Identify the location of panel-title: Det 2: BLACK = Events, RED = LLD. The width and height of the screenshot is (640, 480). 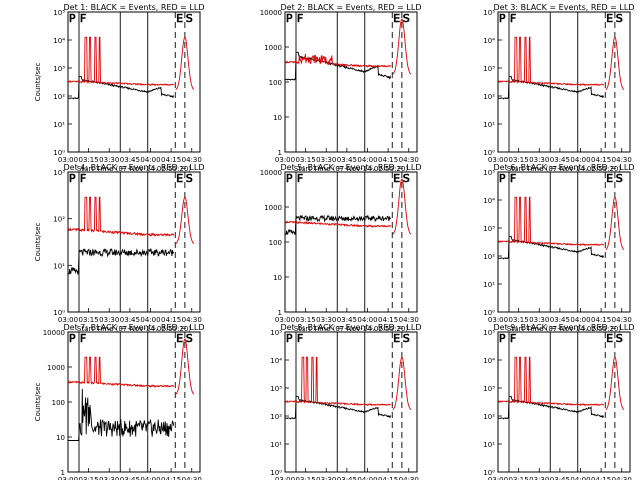
(351, 7).